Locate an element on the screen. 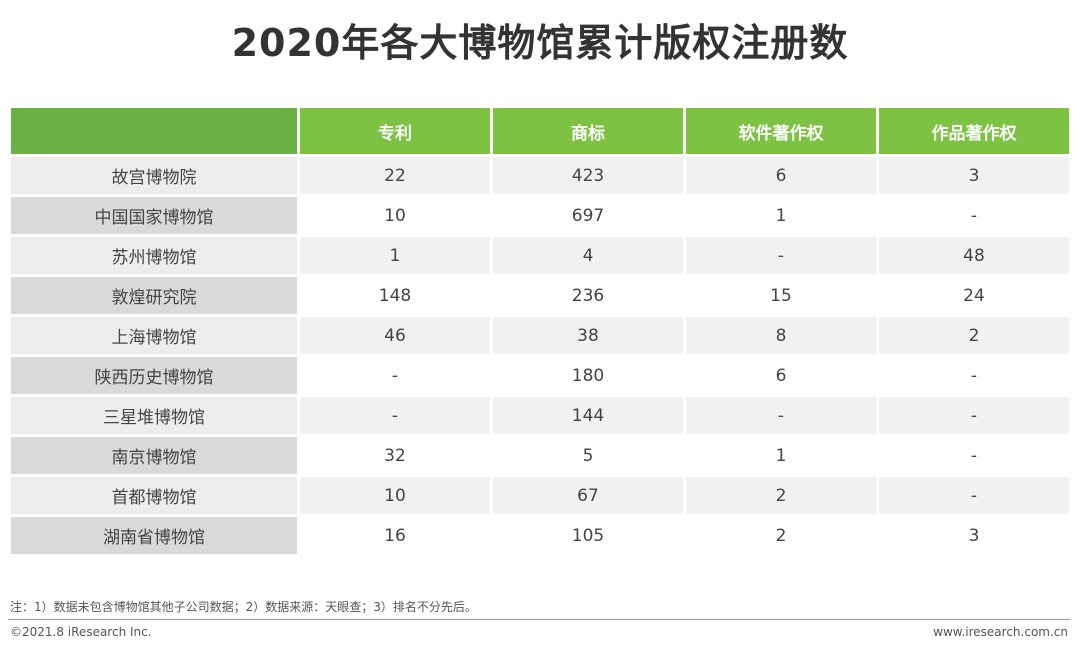 The width and height of the screenshot is (1080, 653). table-row: 三星堆博物馆 -144- - is located at coordinates (540, 415).